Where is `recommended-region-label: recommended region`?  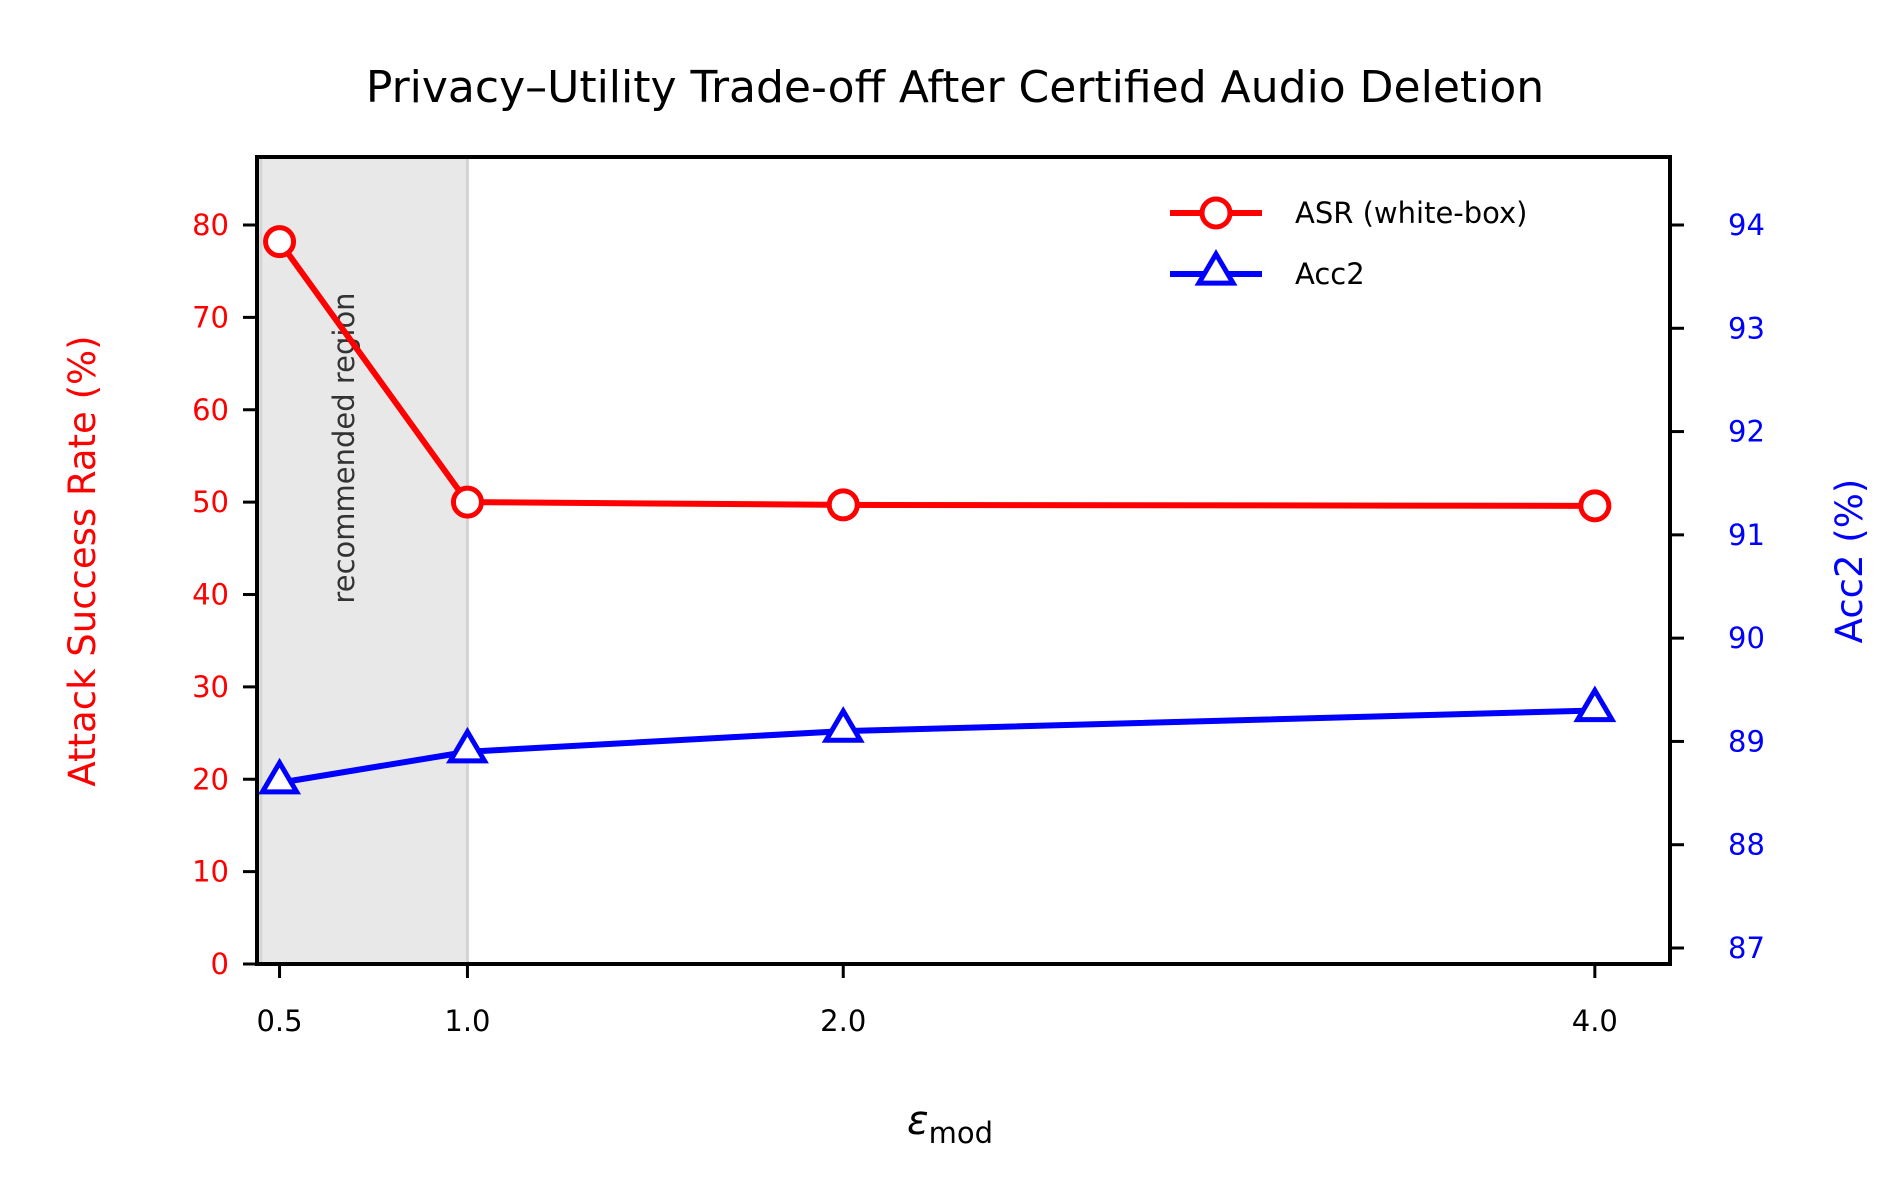
recommended-region-label: recommended region is located at coordinates (344, 447).